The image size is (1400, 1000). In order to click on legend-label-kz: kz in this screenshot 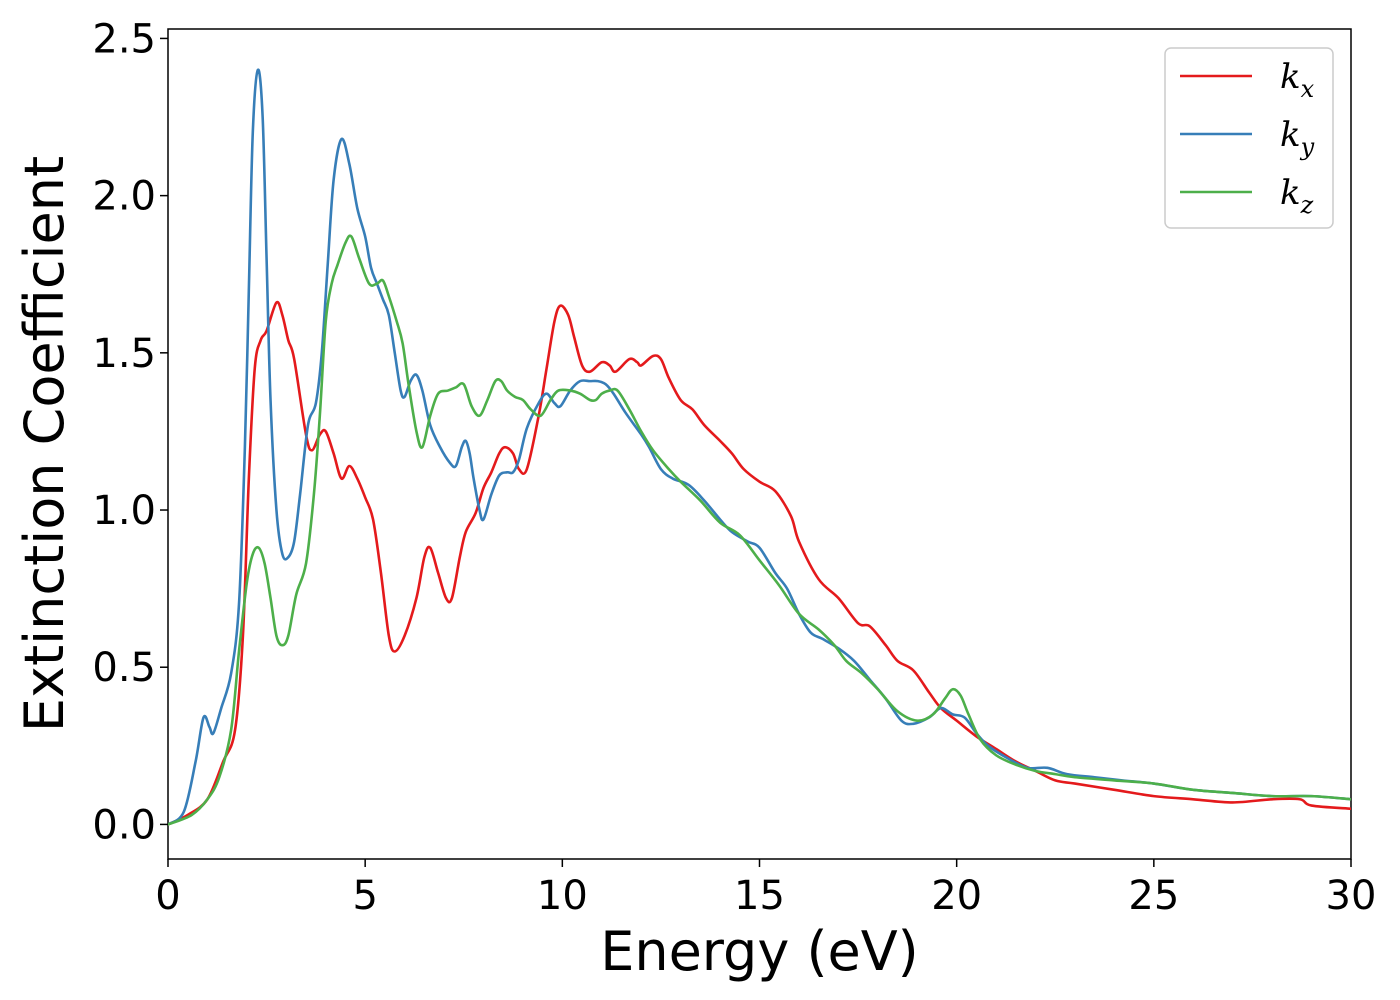, I will do `click(1297, 196)`.